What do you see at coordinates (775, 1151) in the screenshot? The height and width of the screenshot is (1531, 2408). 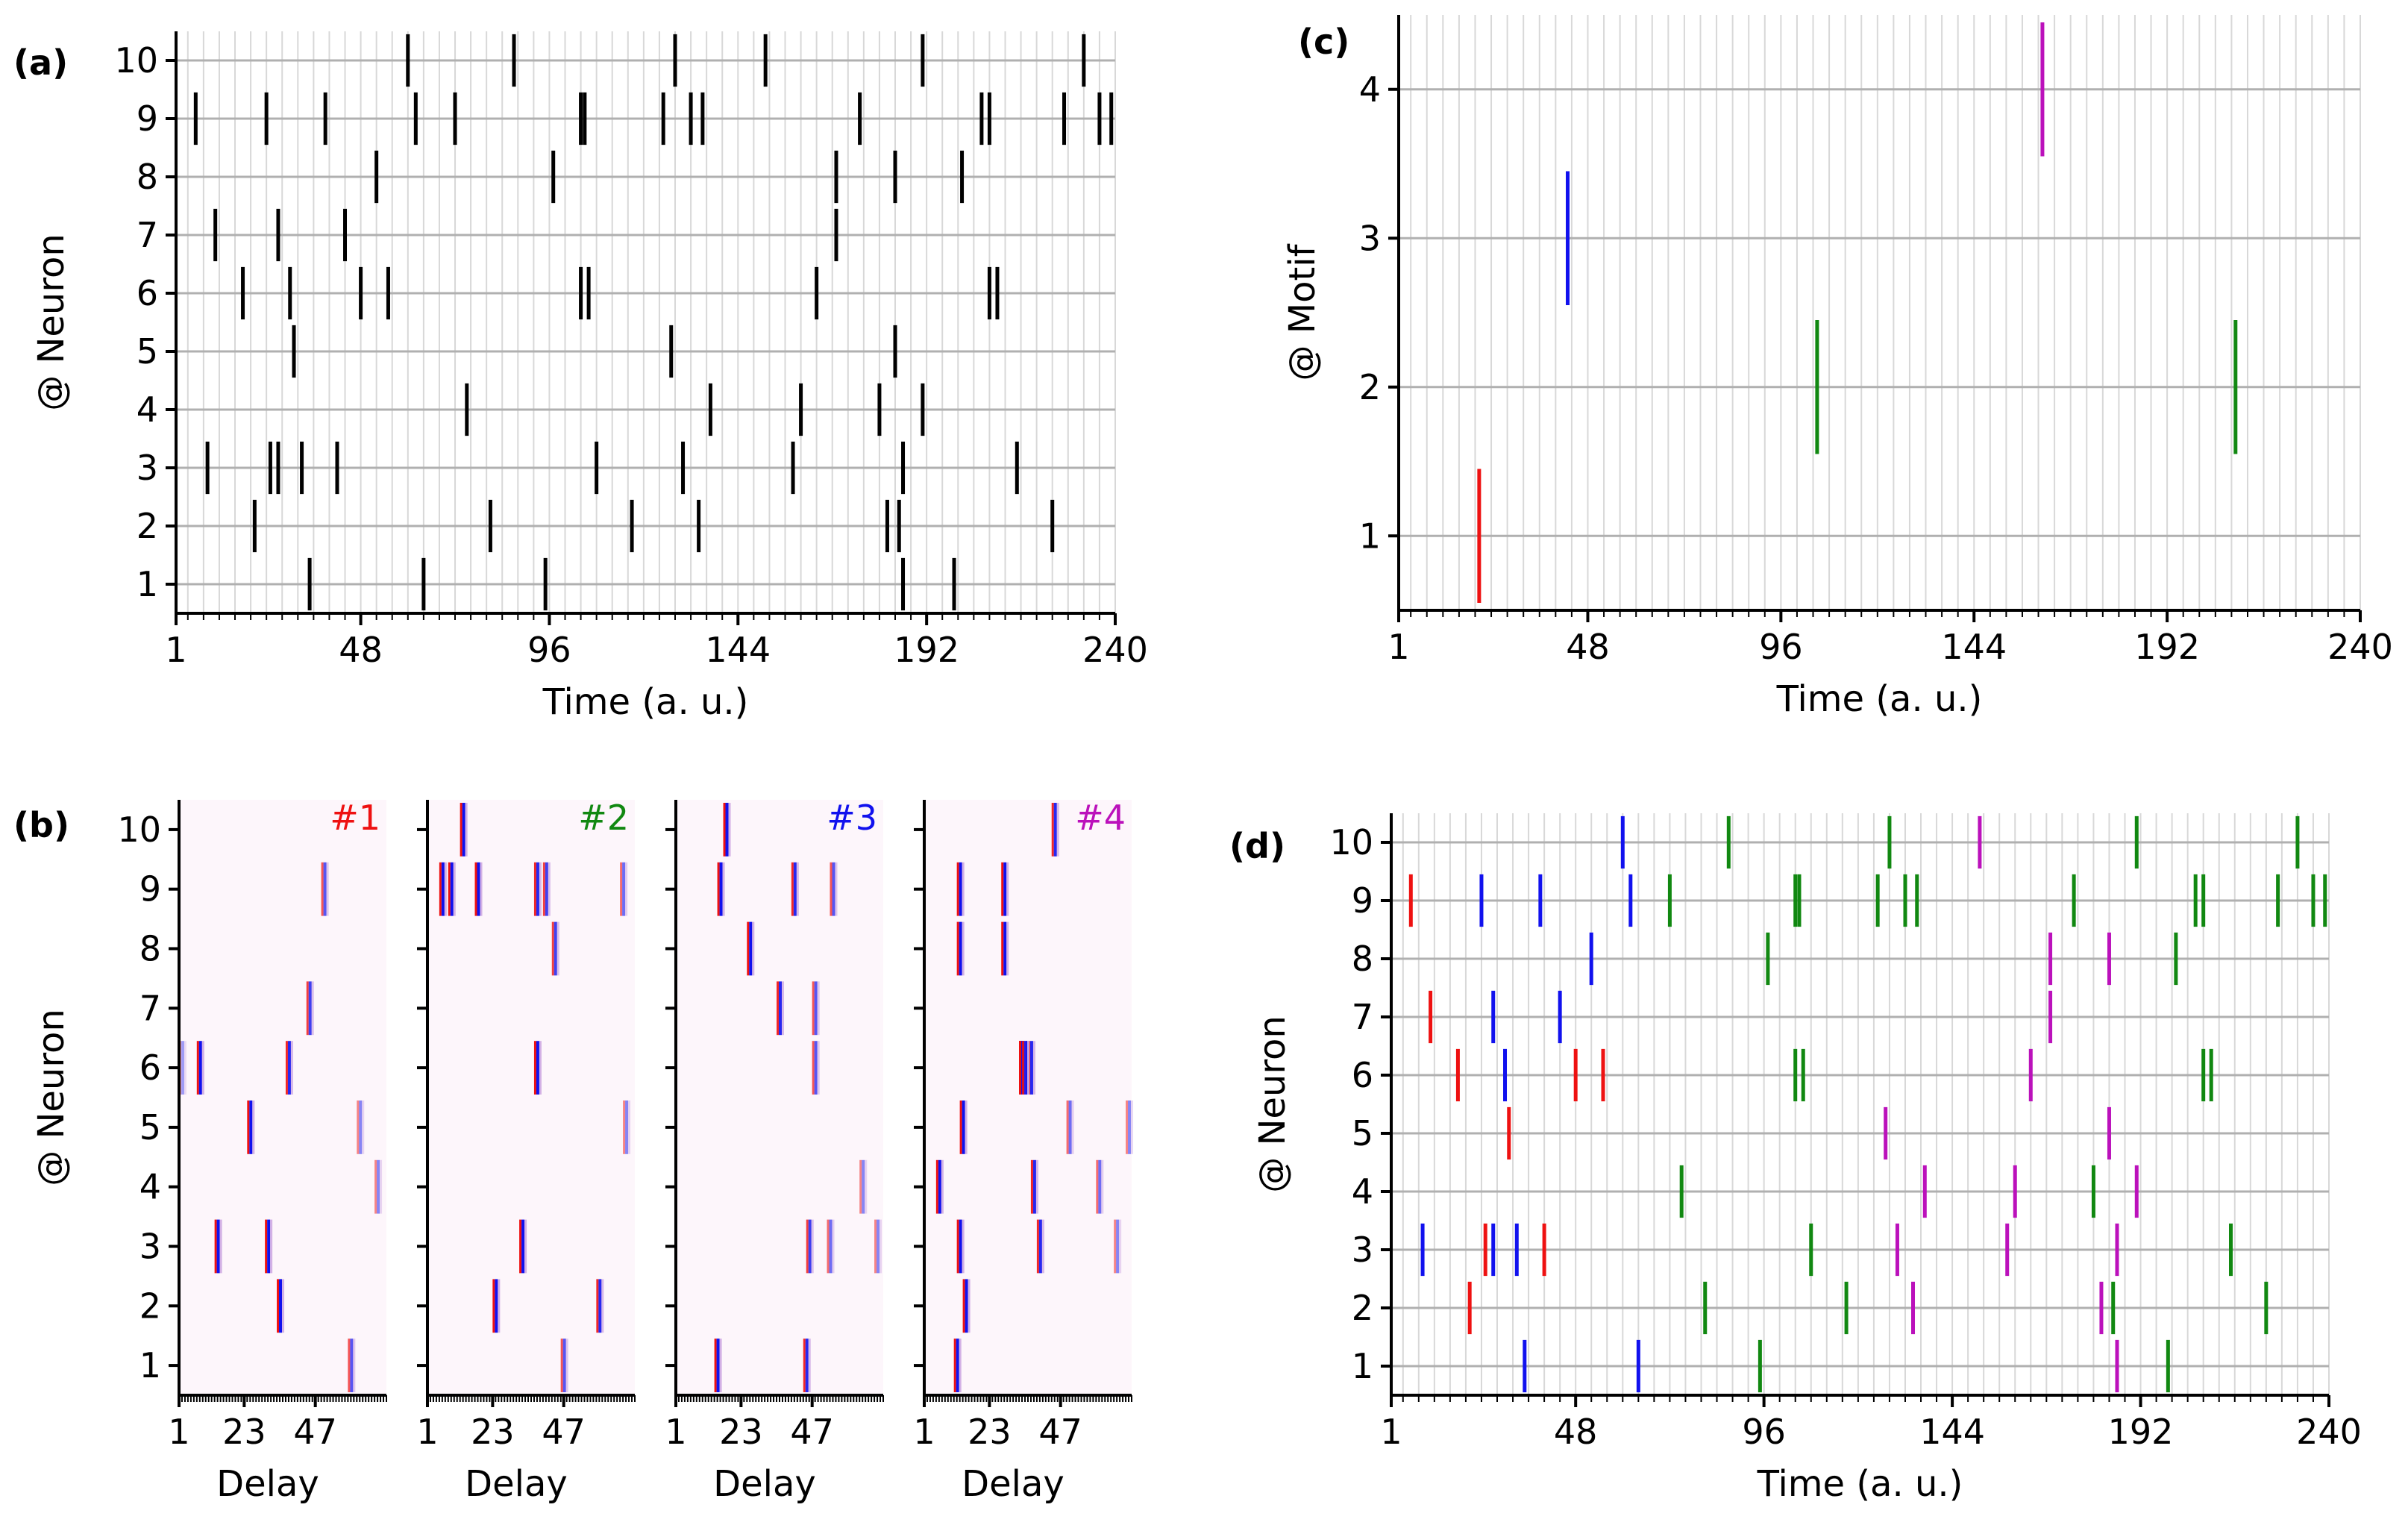 I see `motif-heatmap-3: 1 23 47 #3 Delay` at bounding box center [775, 1151].